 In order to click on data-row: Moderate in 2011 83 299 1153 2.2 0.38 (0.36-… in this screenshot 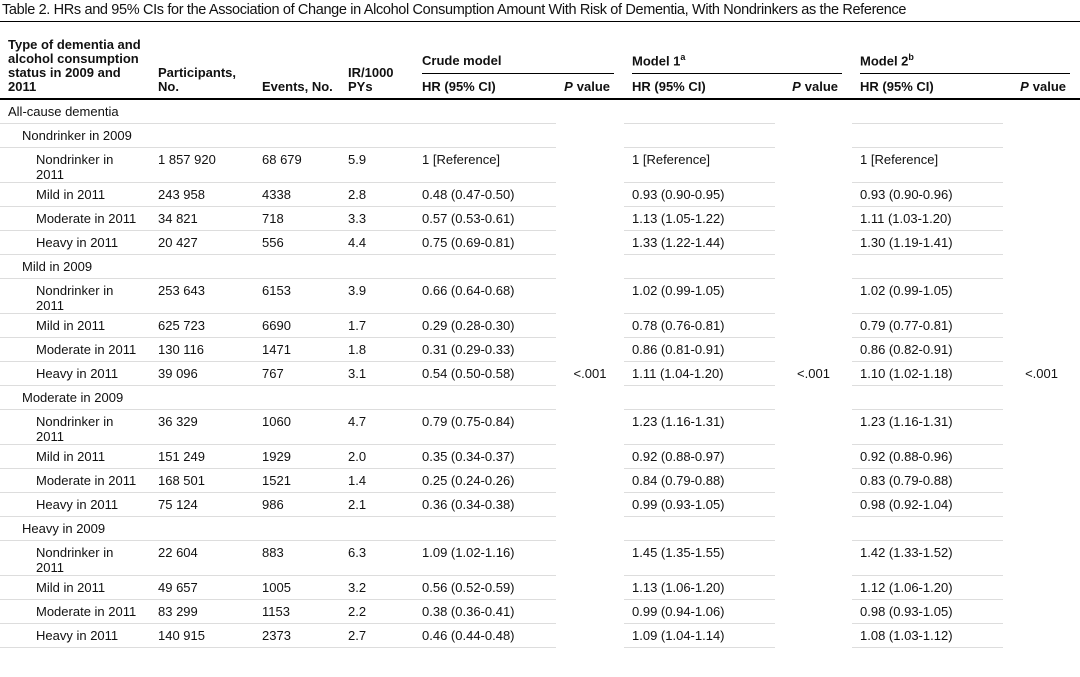, I will do `click(540, 611)`.